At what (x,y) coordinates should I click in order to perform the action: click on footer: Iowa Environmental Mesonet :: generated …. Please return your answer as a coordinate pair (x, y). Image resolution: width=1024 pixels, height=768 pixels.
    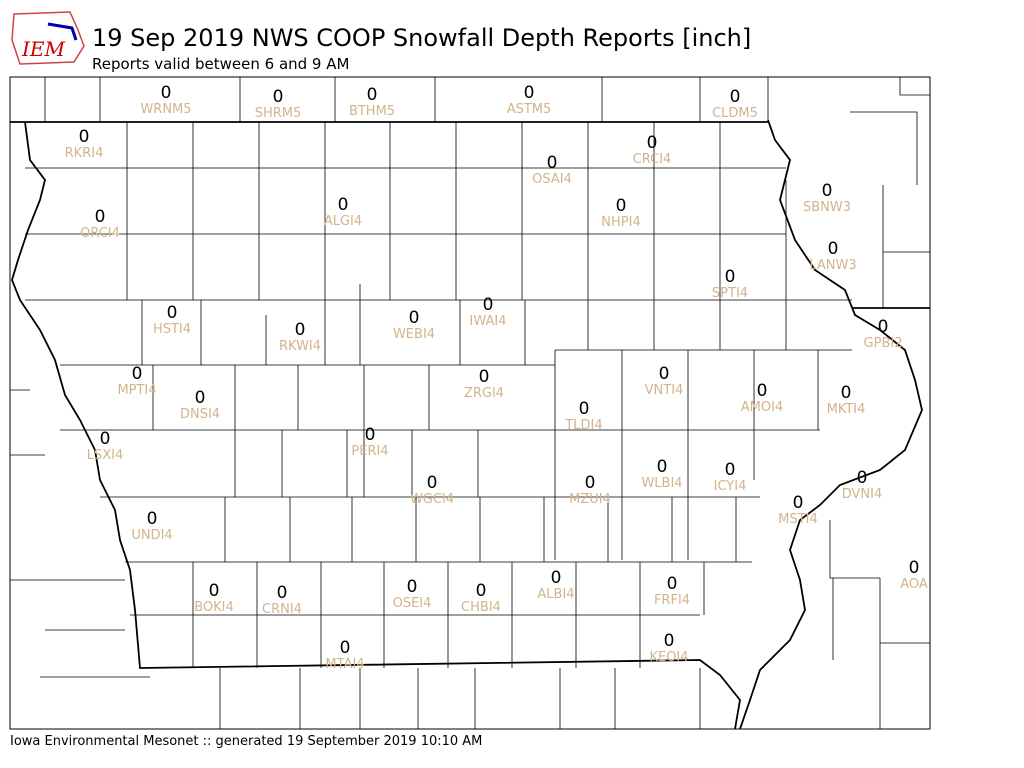
    Looking at the image, I should click on (246, 741).